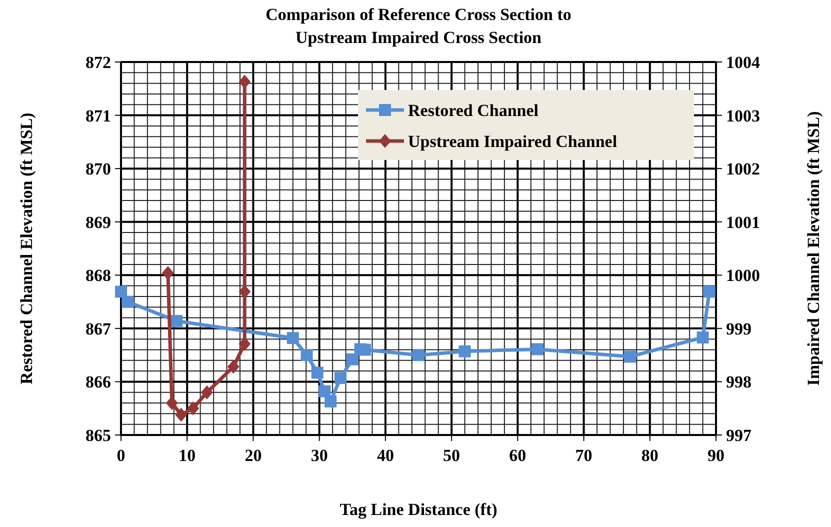 The height and width of the screenshot is (527, 831). I want to click on x-tick-label: 60, so click(517, 455).